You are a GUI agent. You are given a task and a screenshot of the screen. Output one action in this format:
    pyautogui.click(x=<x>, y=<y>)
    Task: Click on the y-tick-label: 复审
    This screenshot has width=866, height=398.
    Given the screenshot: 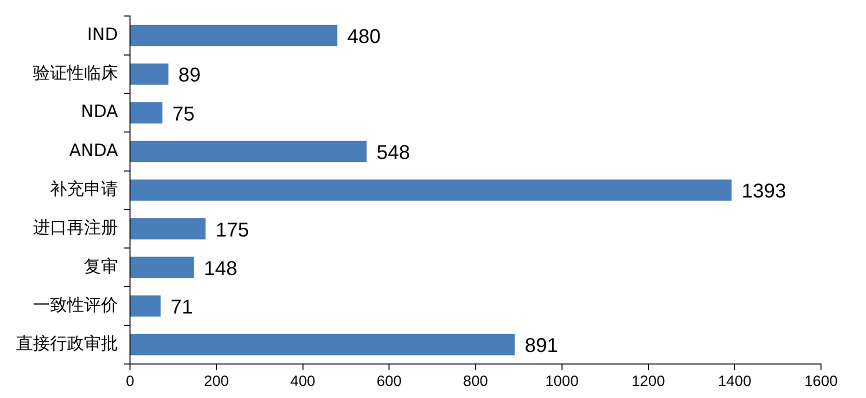 What is the action you would take?
    pyautogui.click(x=101, y=266)
    